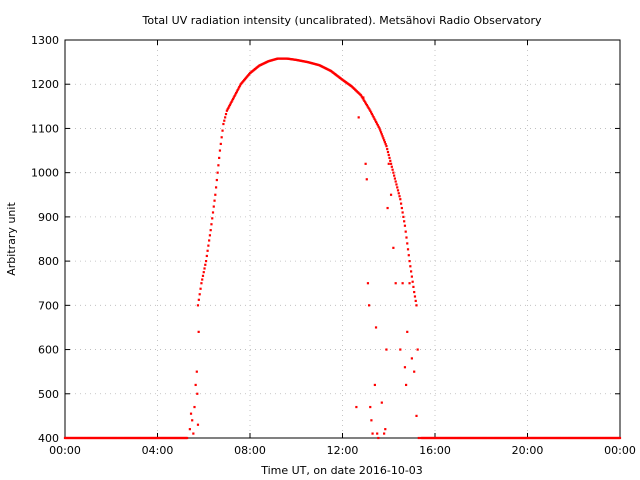 The height and width of the screenshot is (480, 640). I want to click on y-tick-label: 400, so click(48, 438).